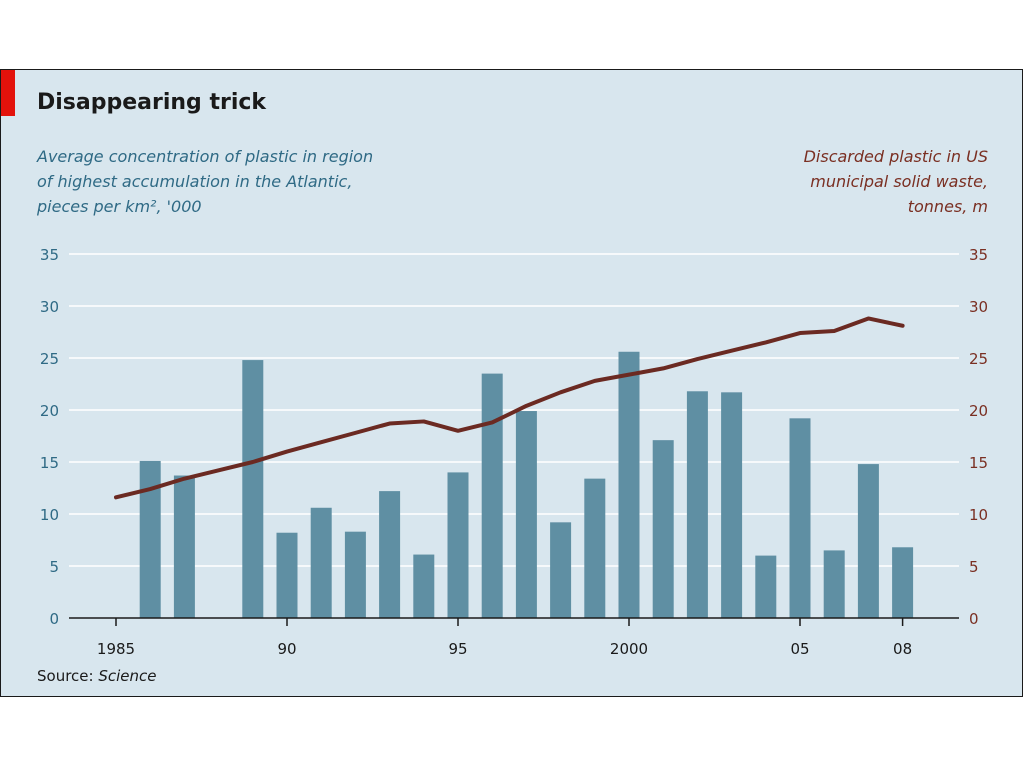 The height and width of the screenshot is (768, 1024). What do you see at coordinates (978, 411) in the screenshot?
I see `right-y-tick-label: 20` at bounding box center [978, 411].